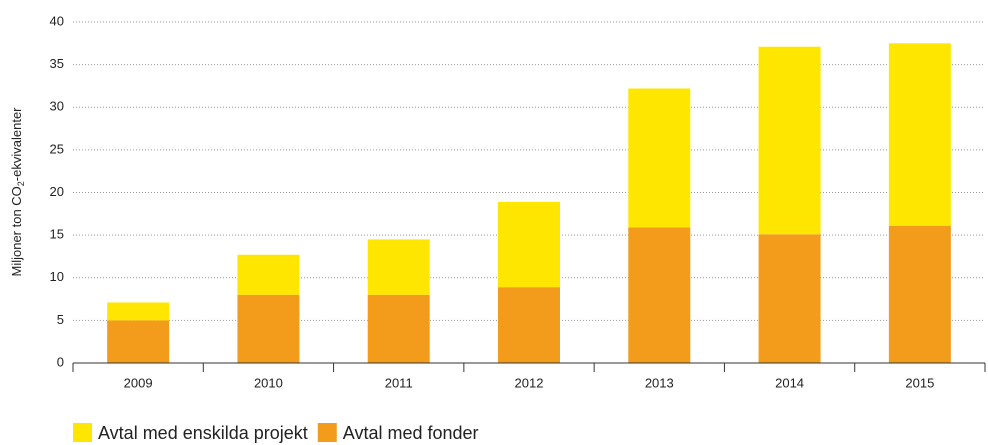 The width and height of the screenshot is (988, 445). I want to click on y-tick-label: 10, so click(57, 276).